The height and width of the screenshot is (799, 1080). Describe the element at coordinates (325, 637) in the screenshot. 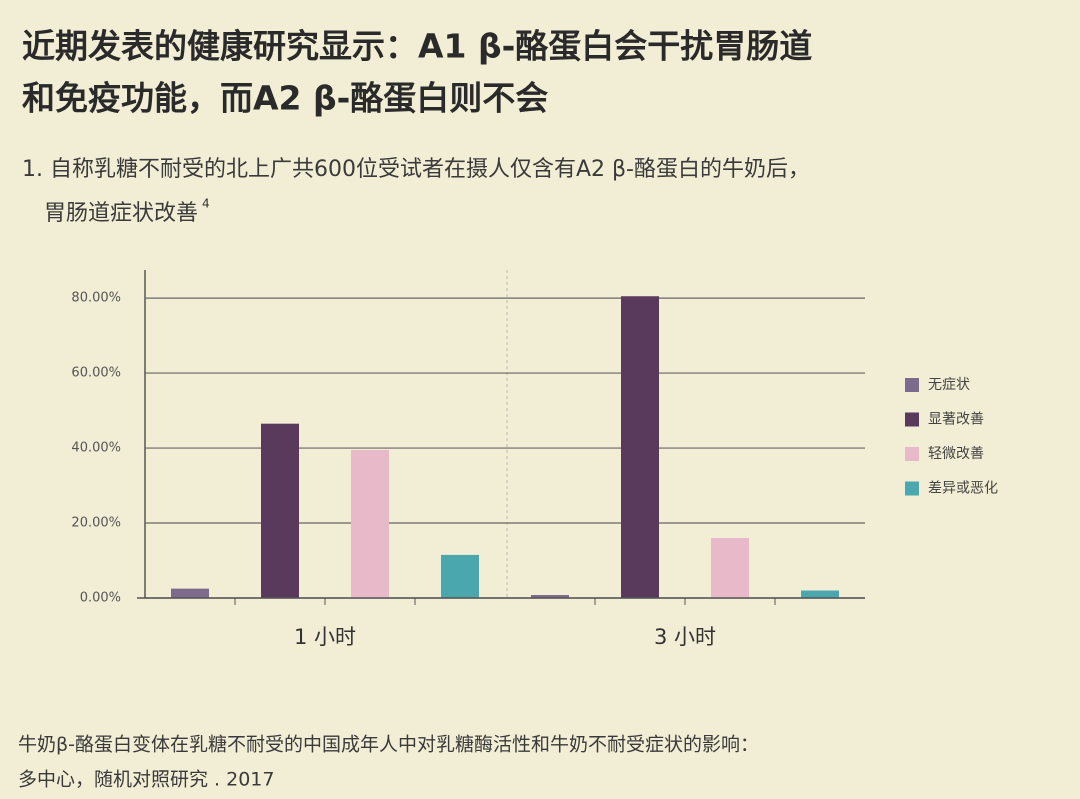

I see `x-tick-label: 1 小时` at that location.